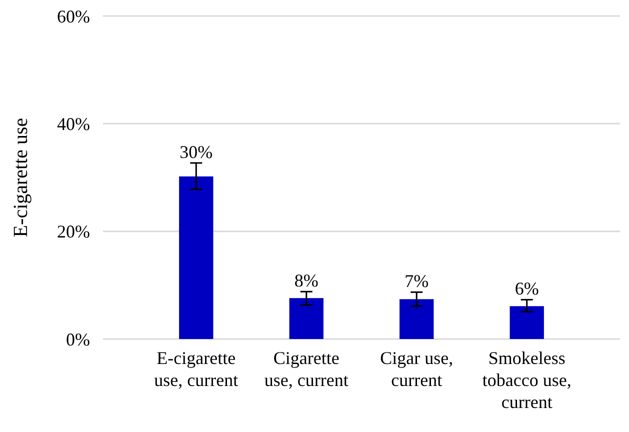 The width and height of the screenshot is (629, 432). Describe the element at coordinates (73, 232) in the screenshot. I see `y-tick-label: 20%` at that location.